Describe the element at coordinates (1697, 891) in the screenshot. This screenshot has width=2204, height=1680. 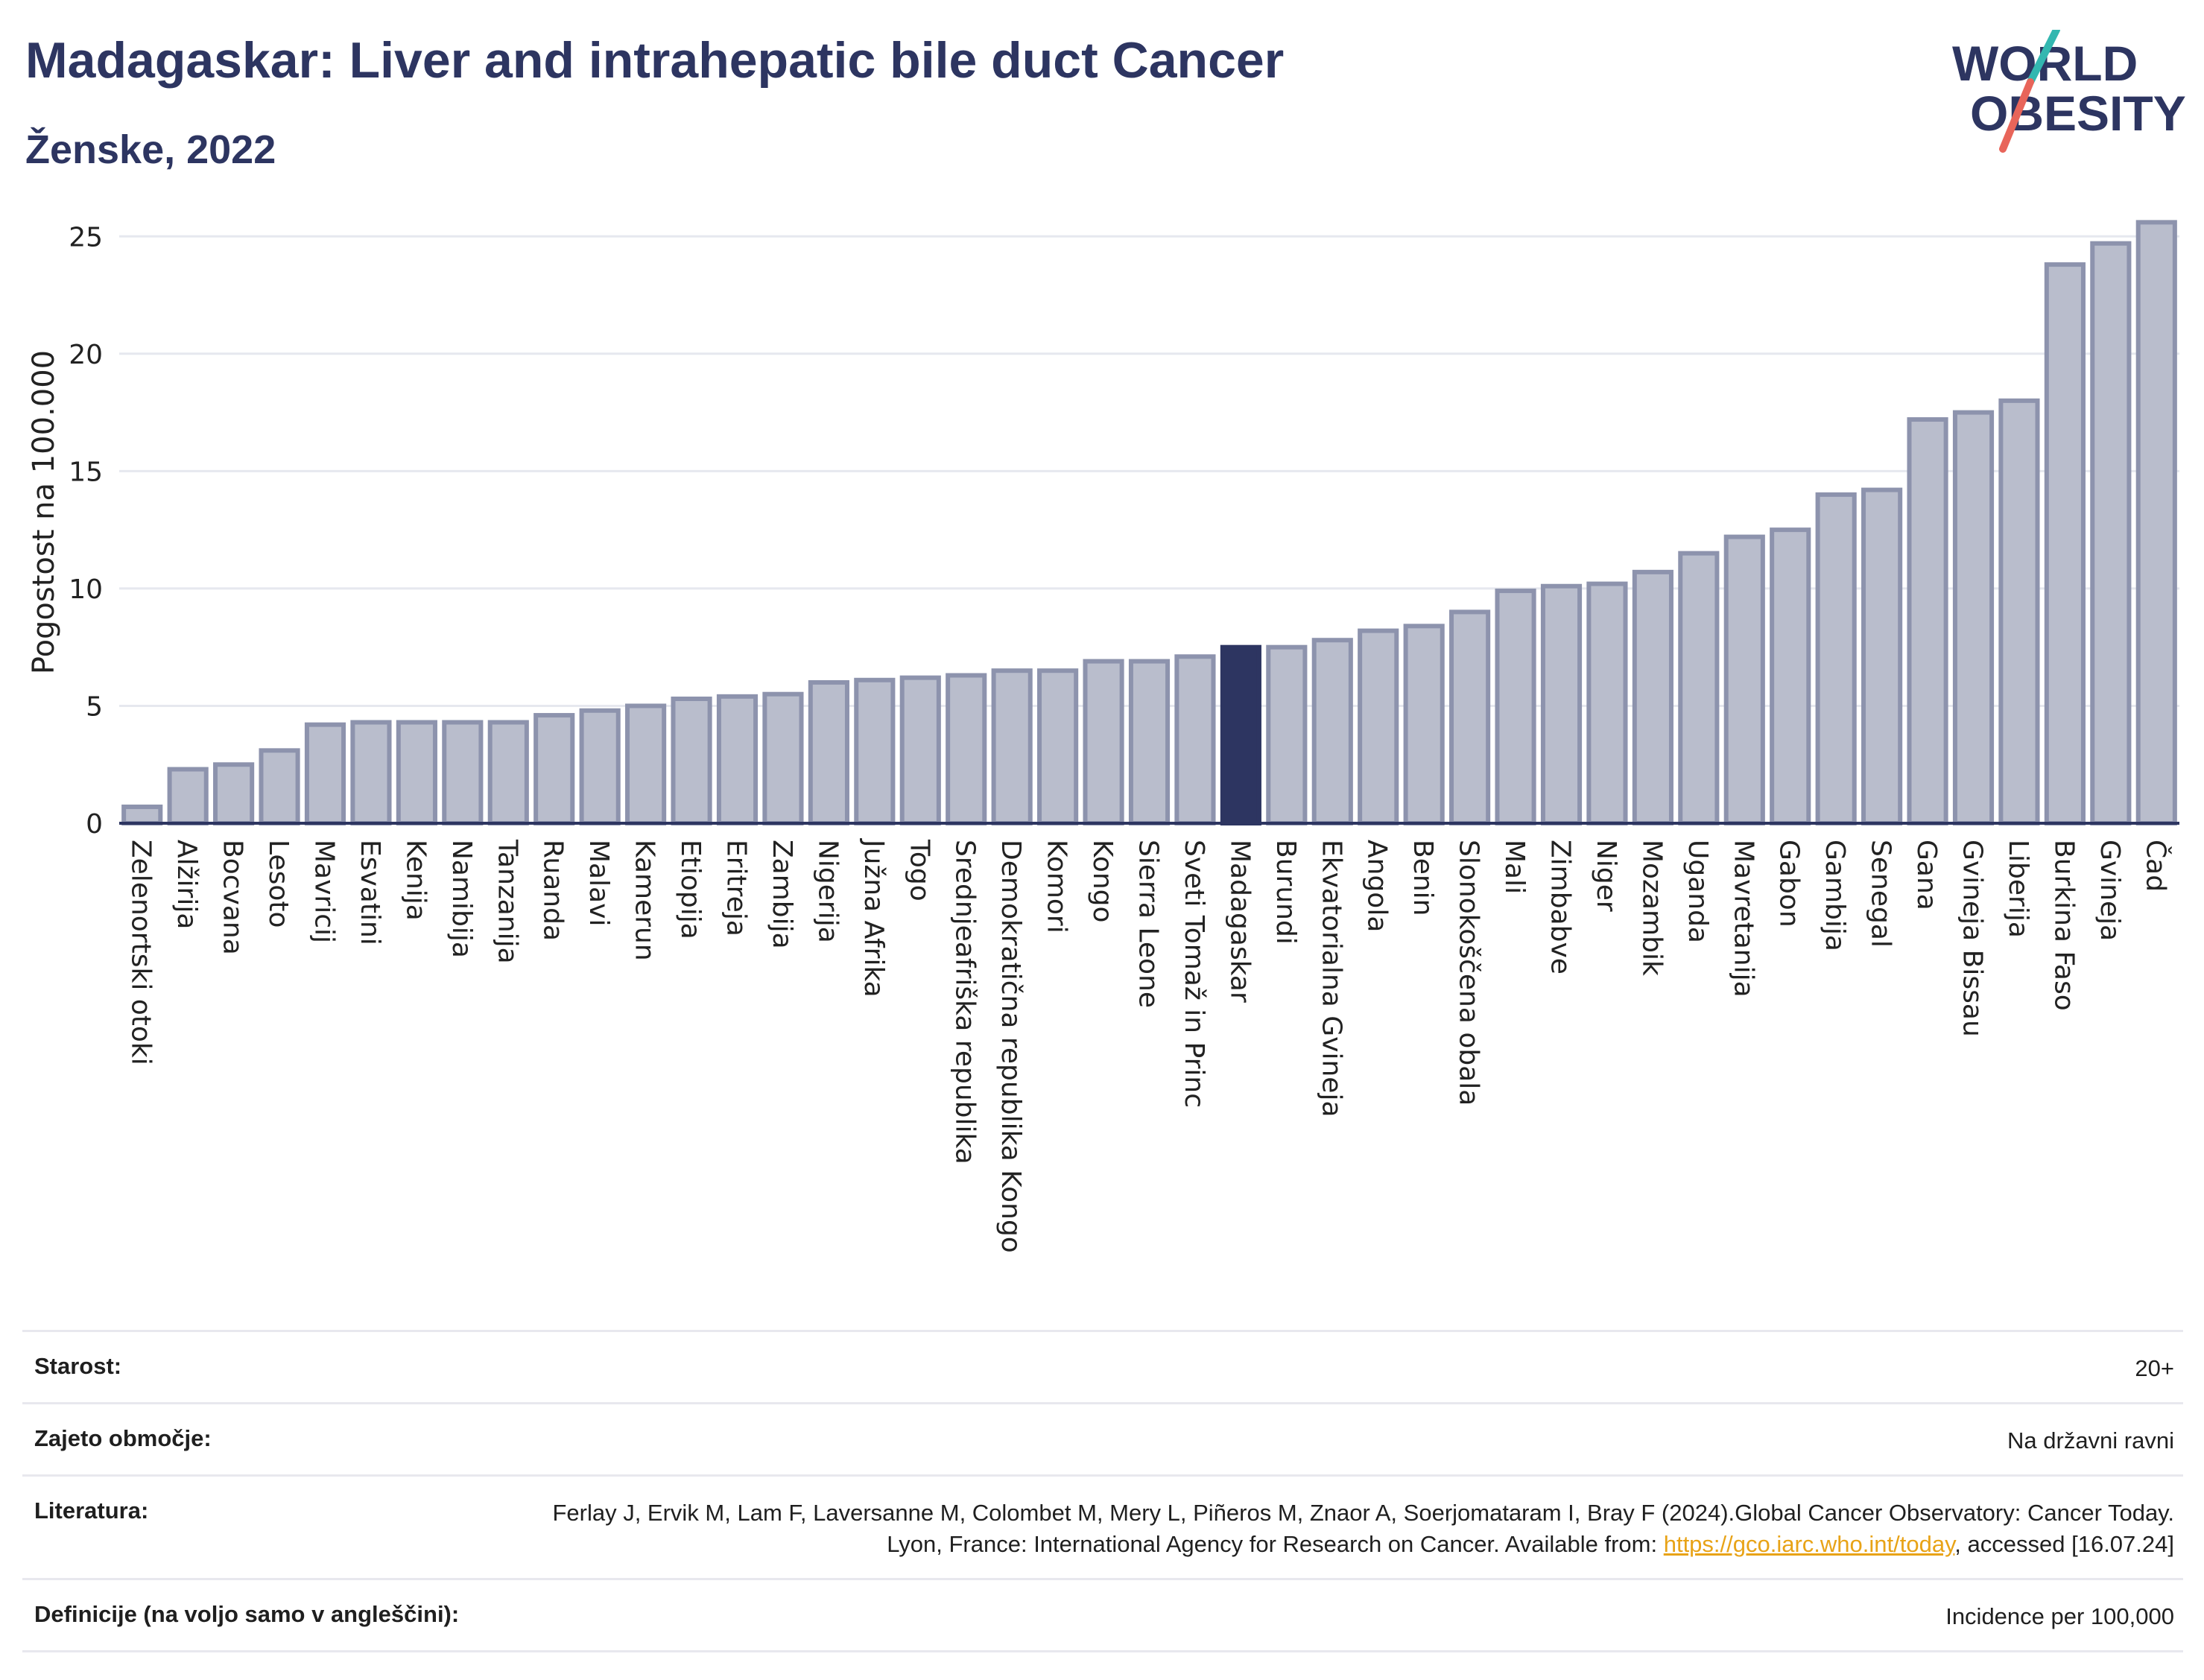
I see `x-tick-label: Uganda` at that location.